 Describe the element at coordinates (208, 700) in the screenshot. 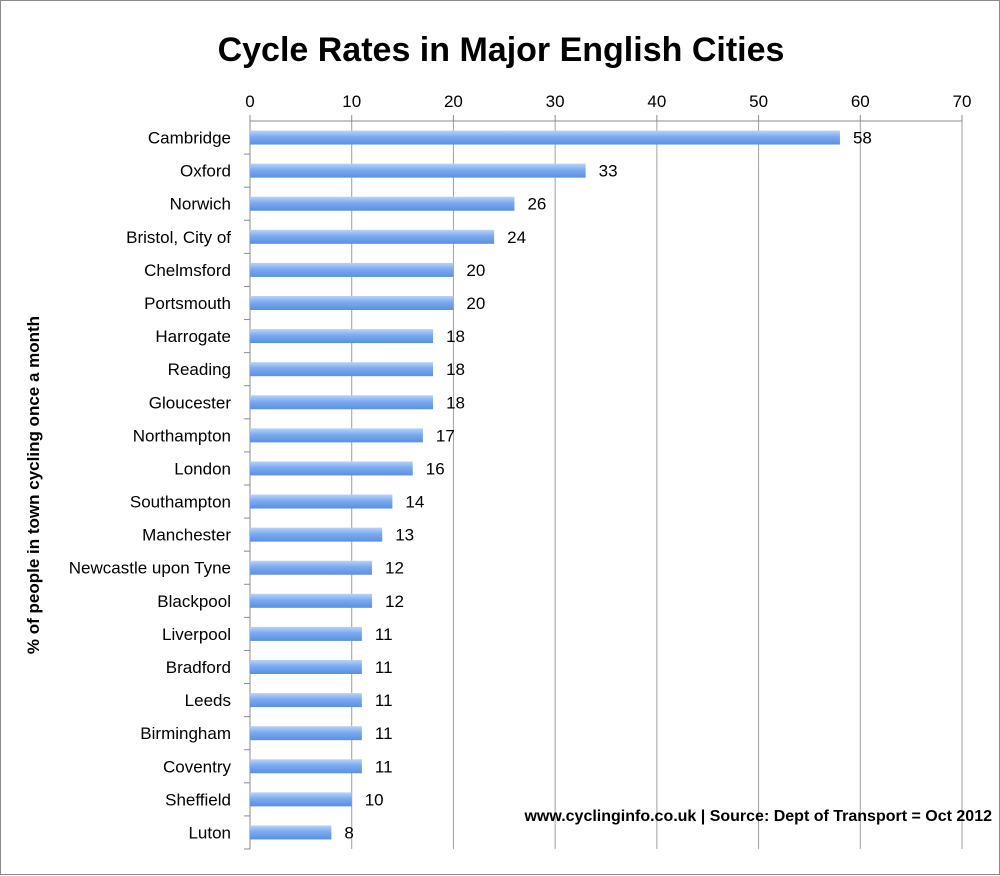

I see `category-label: Leeds` at that location.